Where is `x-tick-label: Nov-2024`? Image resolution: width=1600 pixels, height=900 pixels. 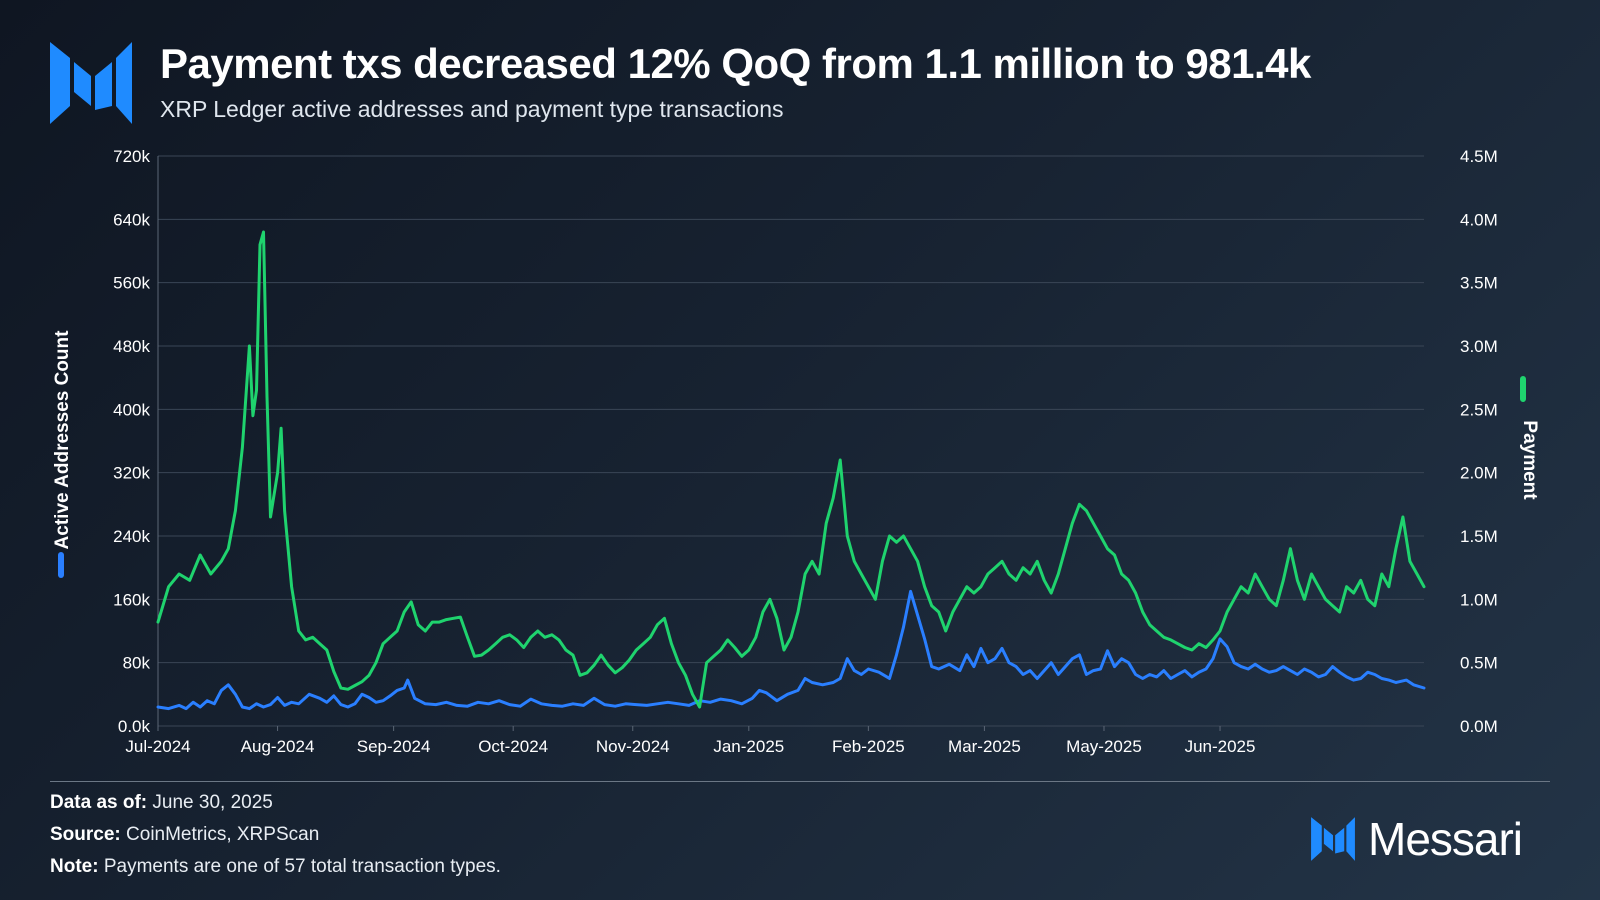
x-tick-label: Nov-2024 is located at coordinates (633, 746).